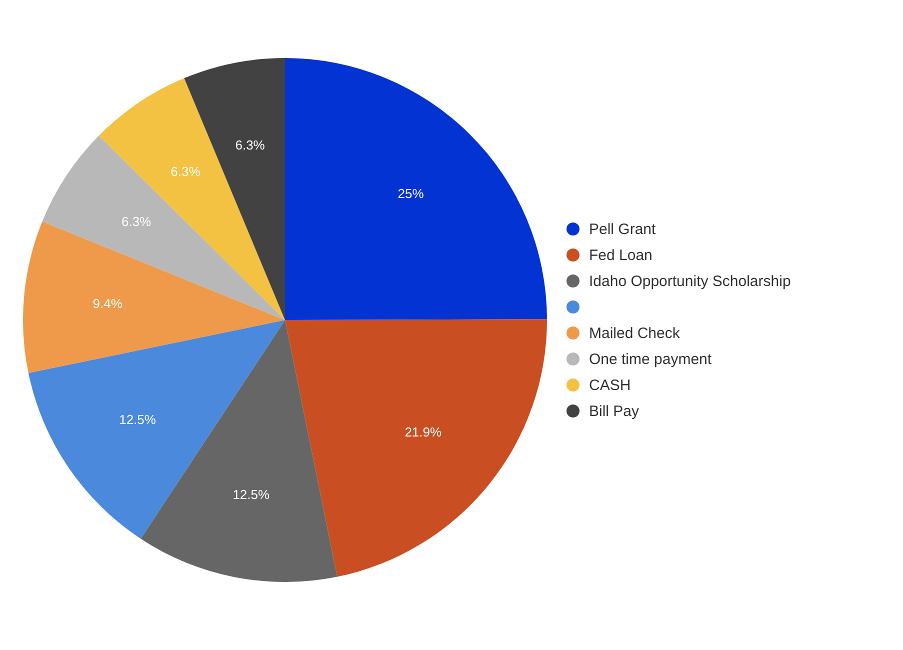  Describe the element at coordinates (614, 411) in the screenshot. I see `legend-label: Bill Pay` at that location.